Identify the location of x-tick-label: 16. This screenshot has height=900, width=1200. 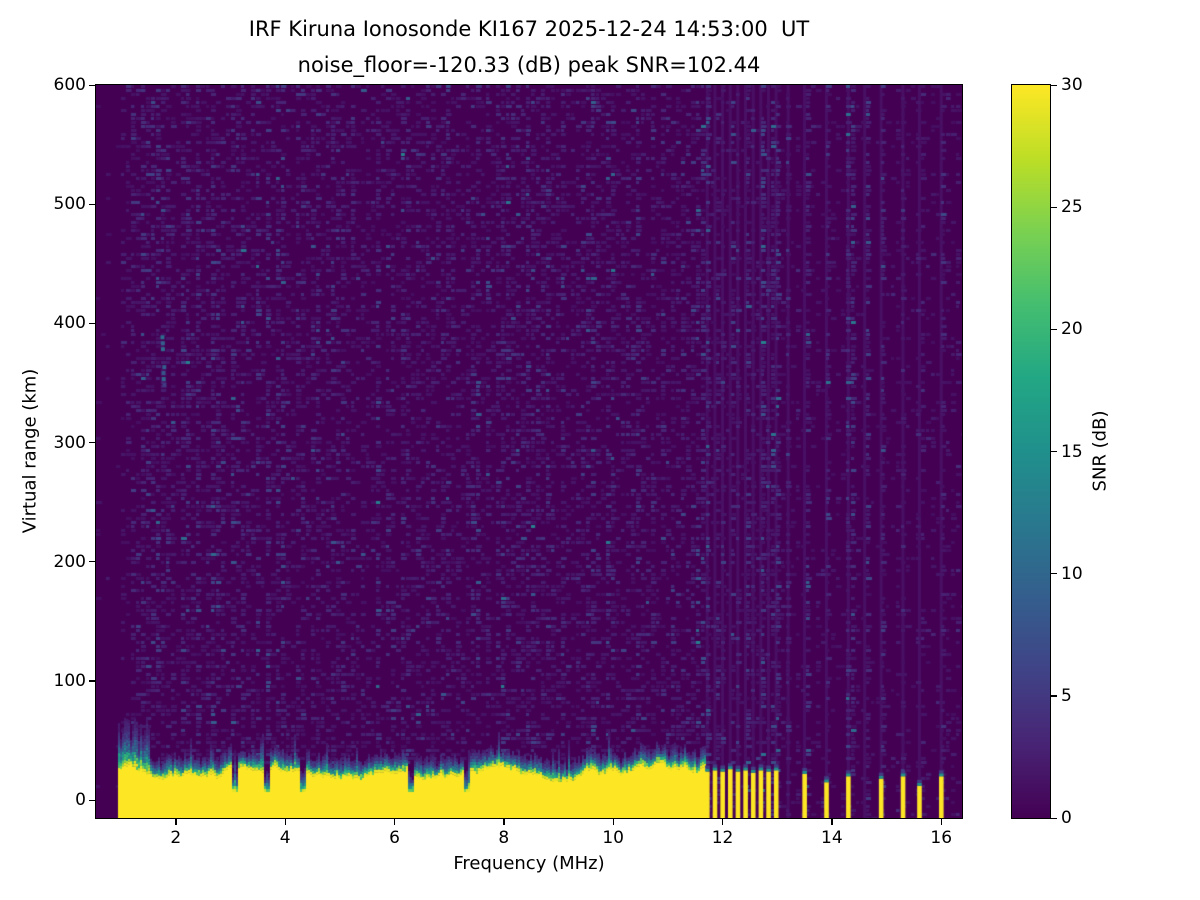
(941, 838).